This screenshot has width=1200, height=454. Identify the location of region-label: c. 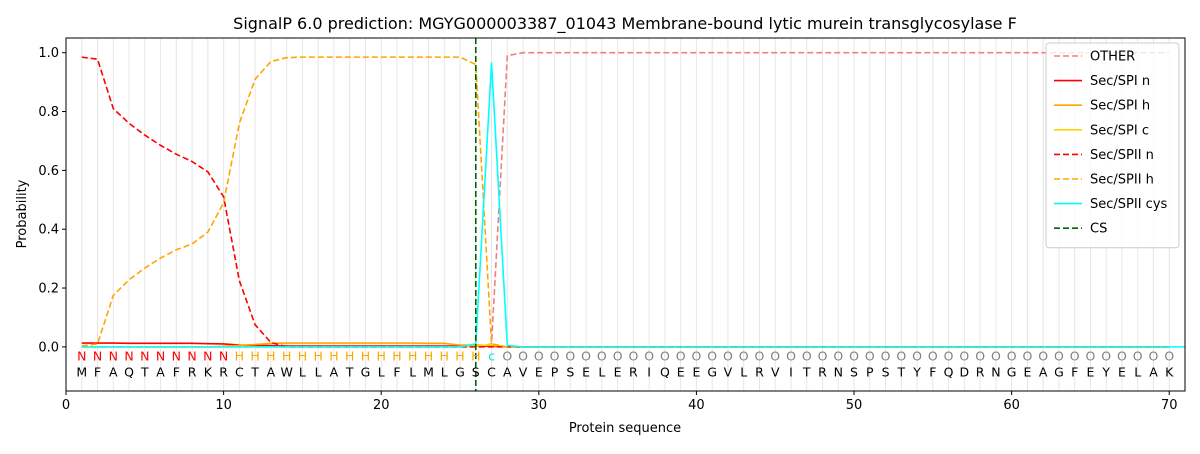
(491, 356).